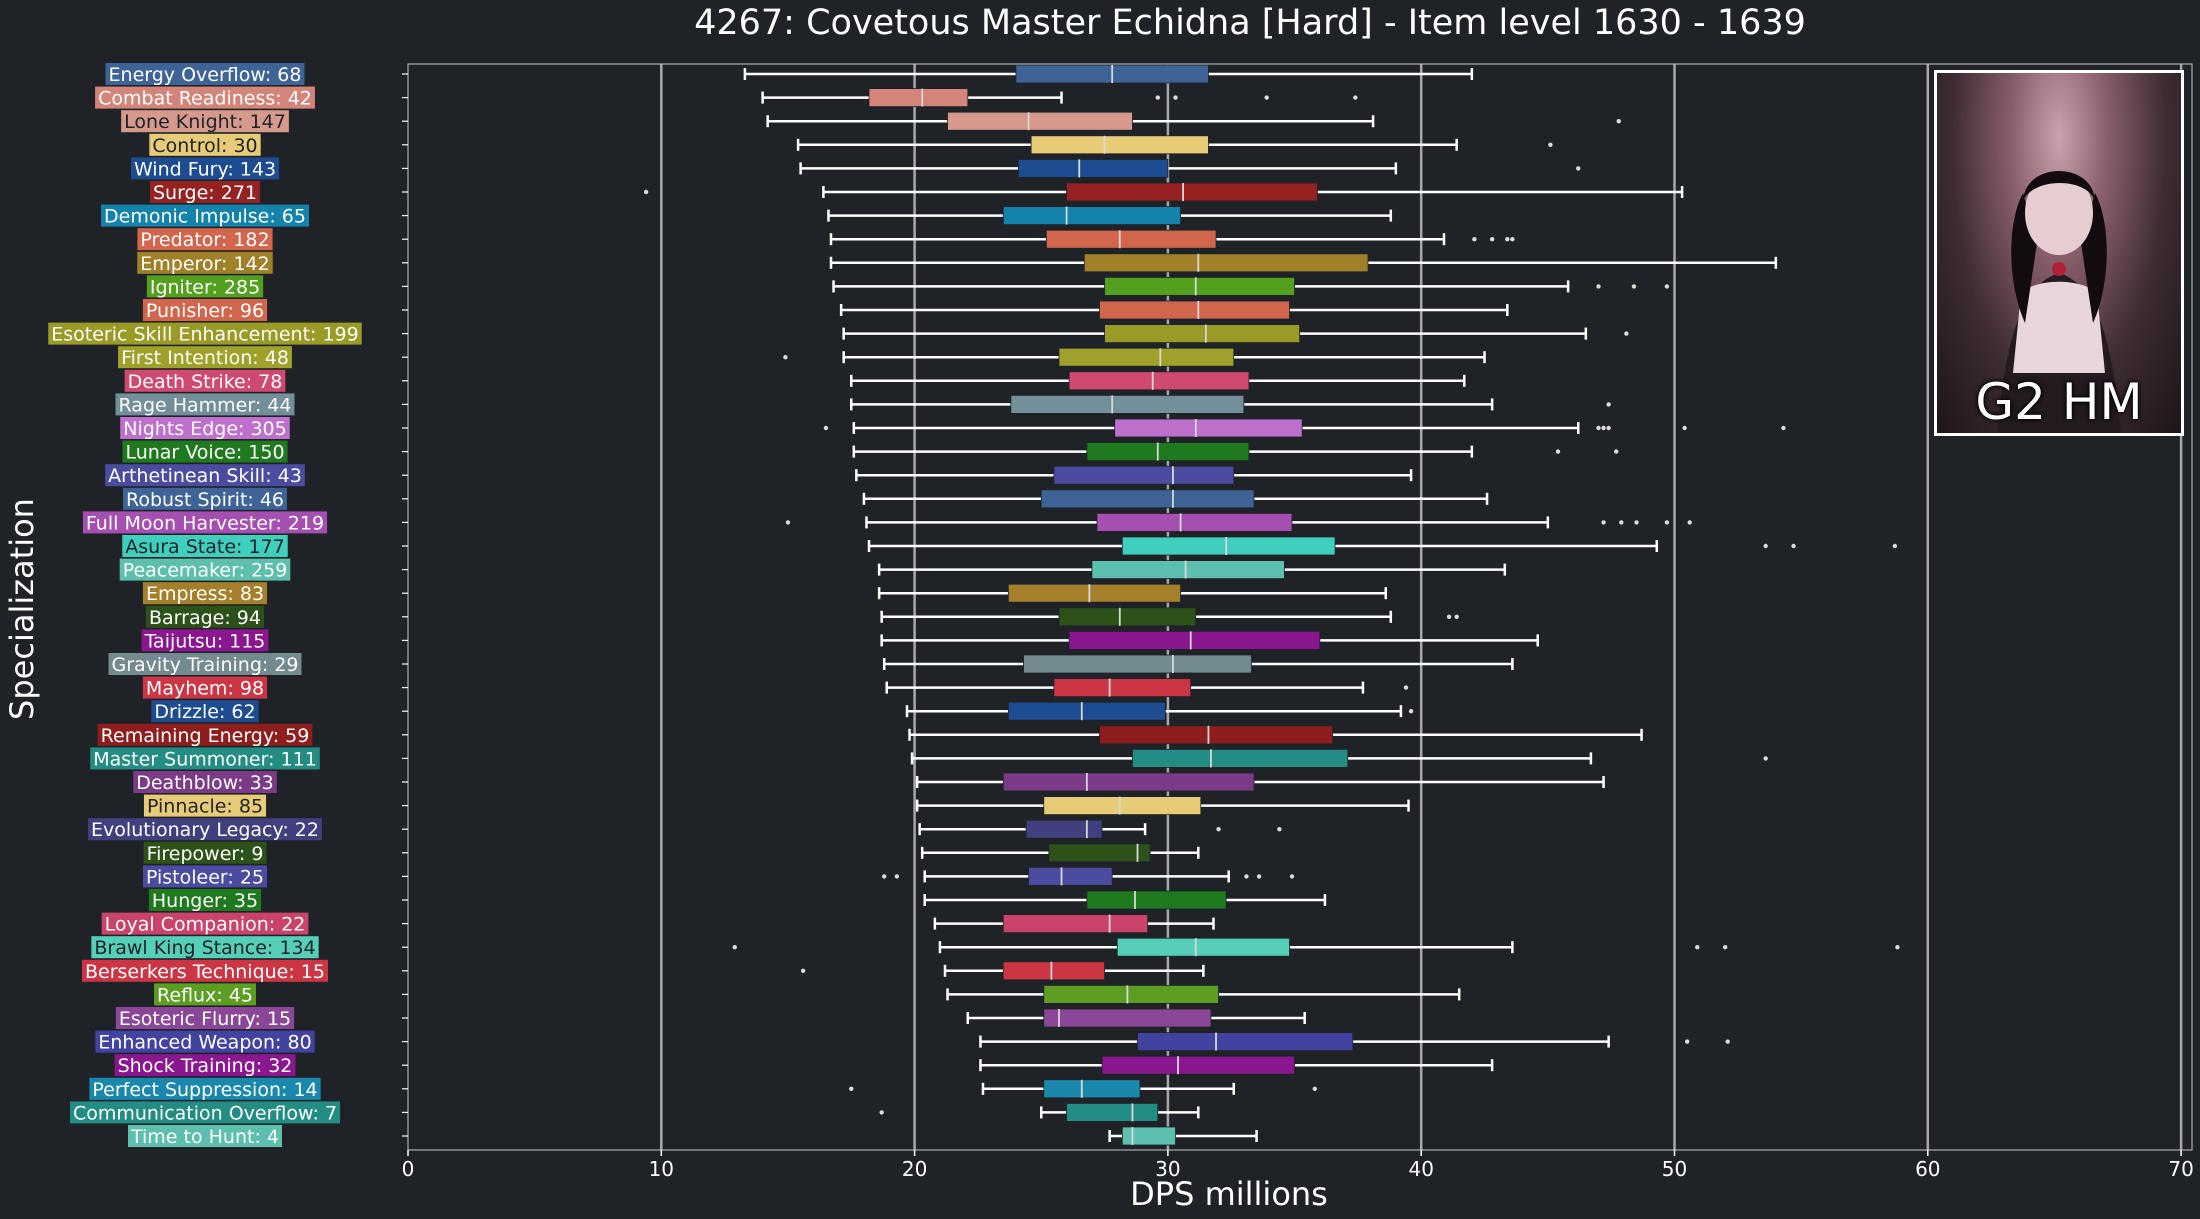  I want to click on category-label: Loyal Companion: 22, so click(205, 925).